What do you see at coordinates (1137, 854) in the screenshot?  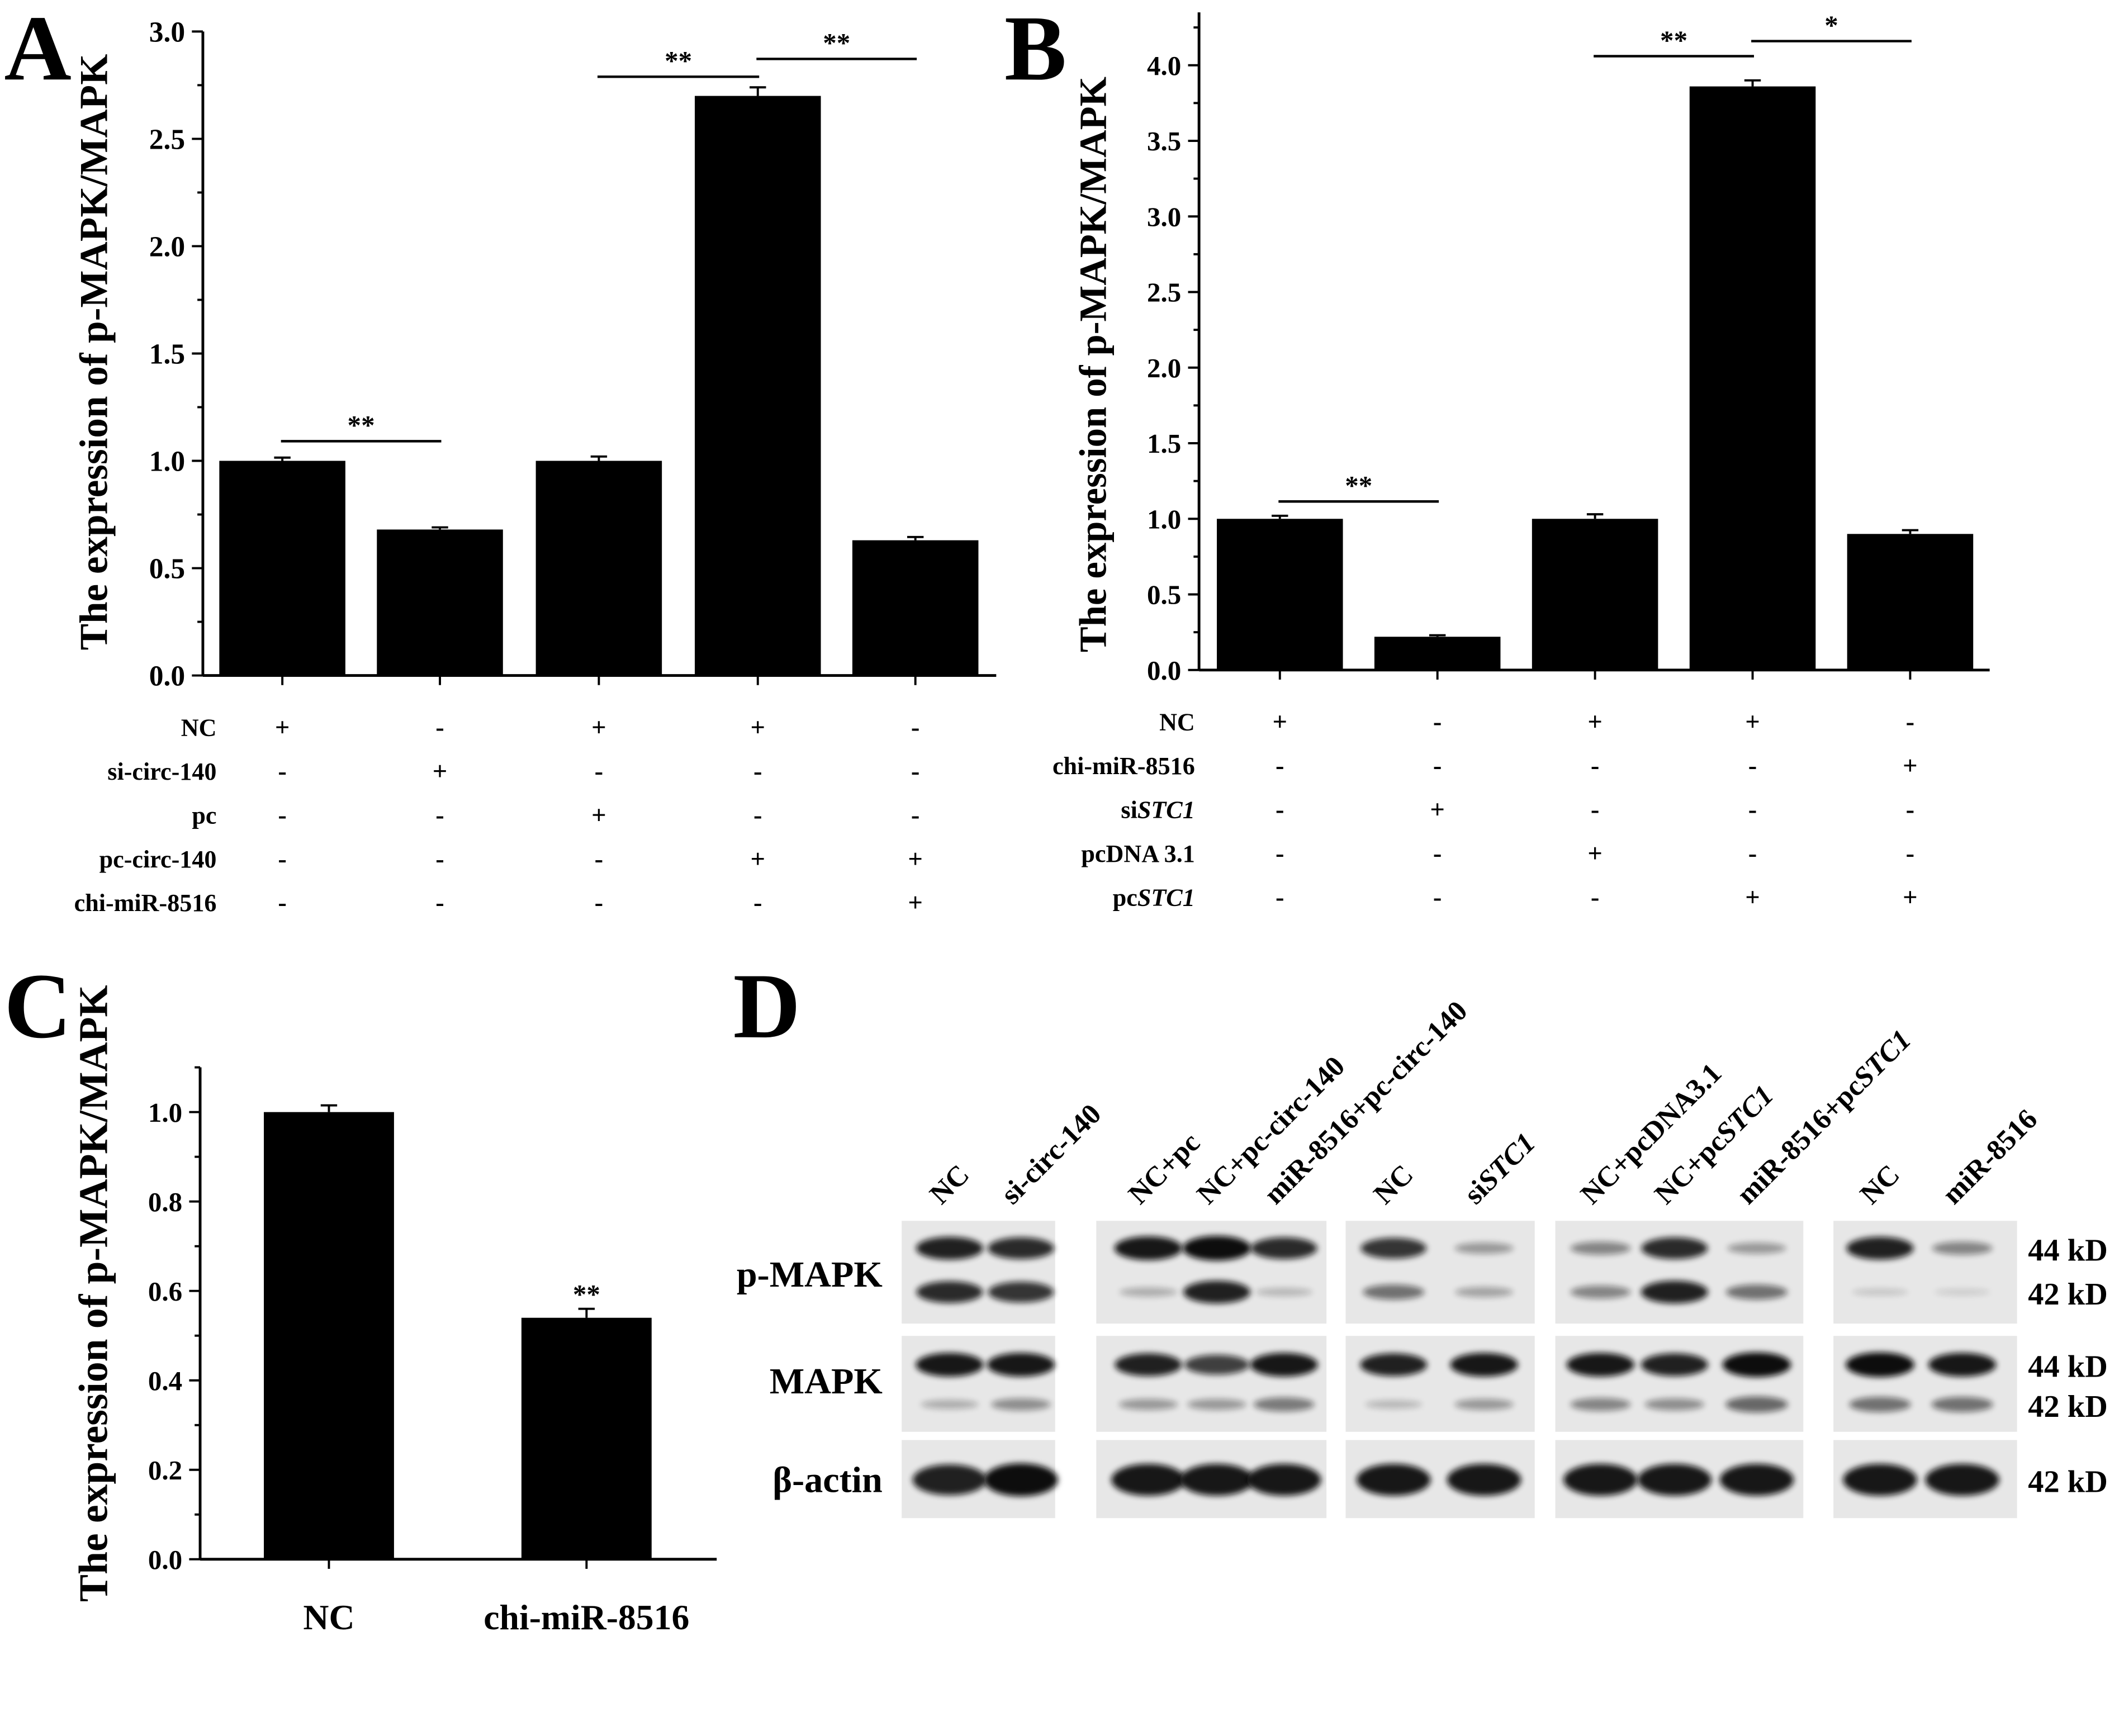 I see `treatment-label: pcDNA 3.1` at bounding box center [1137, 854].